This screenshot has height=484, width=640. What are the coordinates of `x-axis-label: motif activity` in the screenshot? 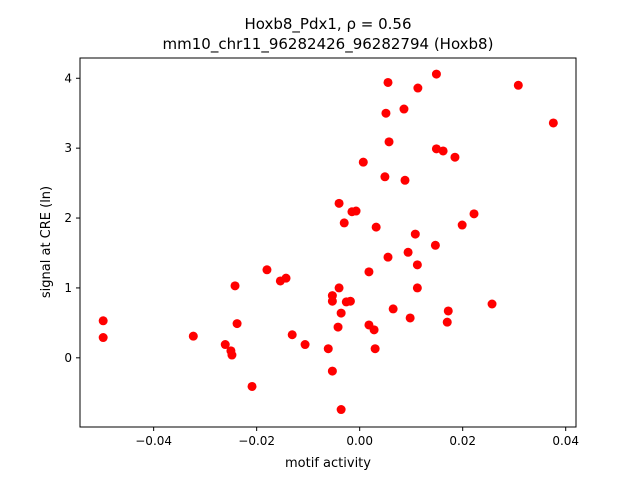 It's located at (328, 463).